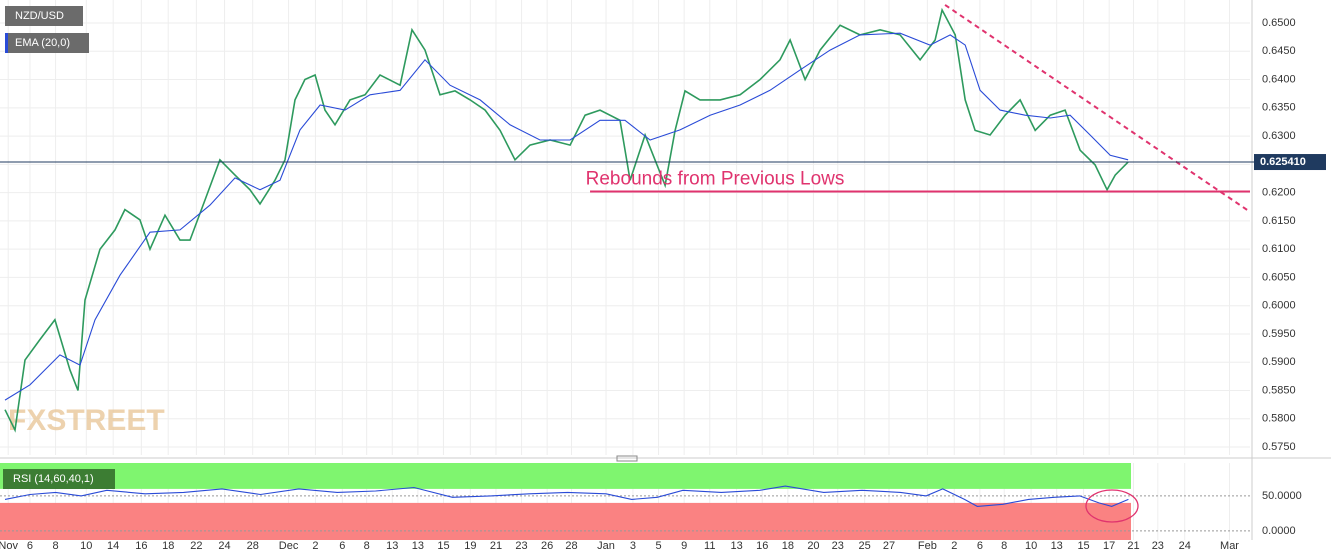 Image resolution: width=1331 pixels, height=558 pixels. Describe the element at coordinates (86, 420) in the screenshot. I see `watermark: FXSTREET` at that location.